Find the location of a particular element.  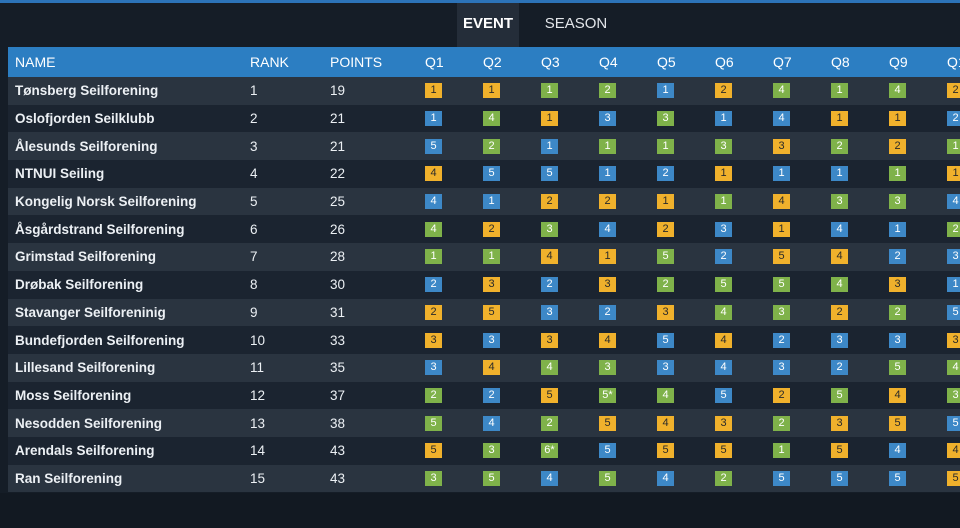

table-row: Åsgårdstrand Seilforening 6 26 4 2 3 4 2 3 1 4 1 2 is located at coordinates (484, 229).